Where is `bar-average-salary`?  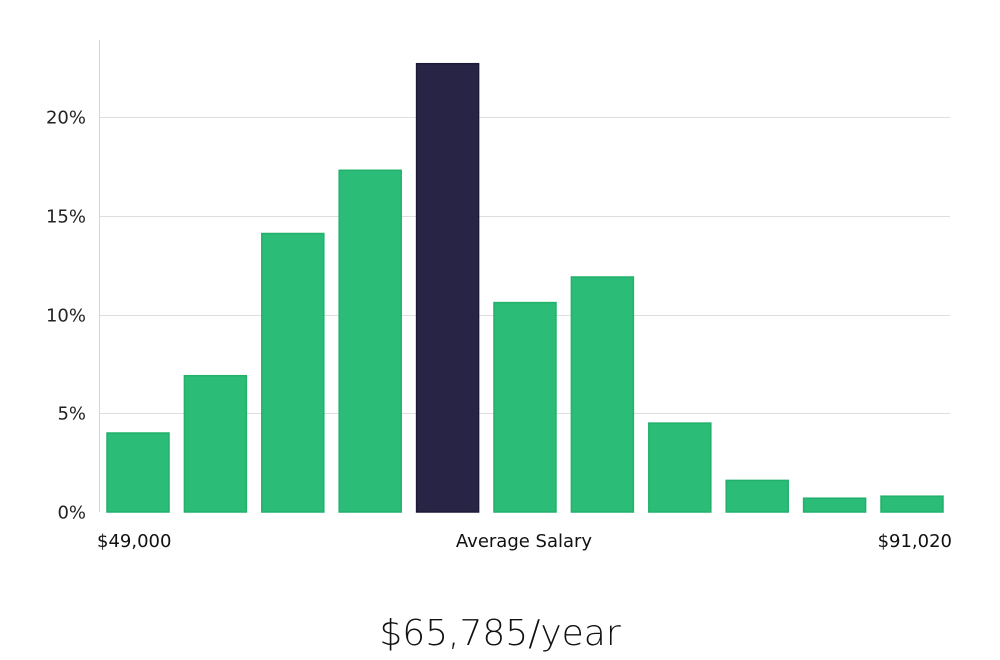
bar-average-salary is located at coordinates (447, 287).